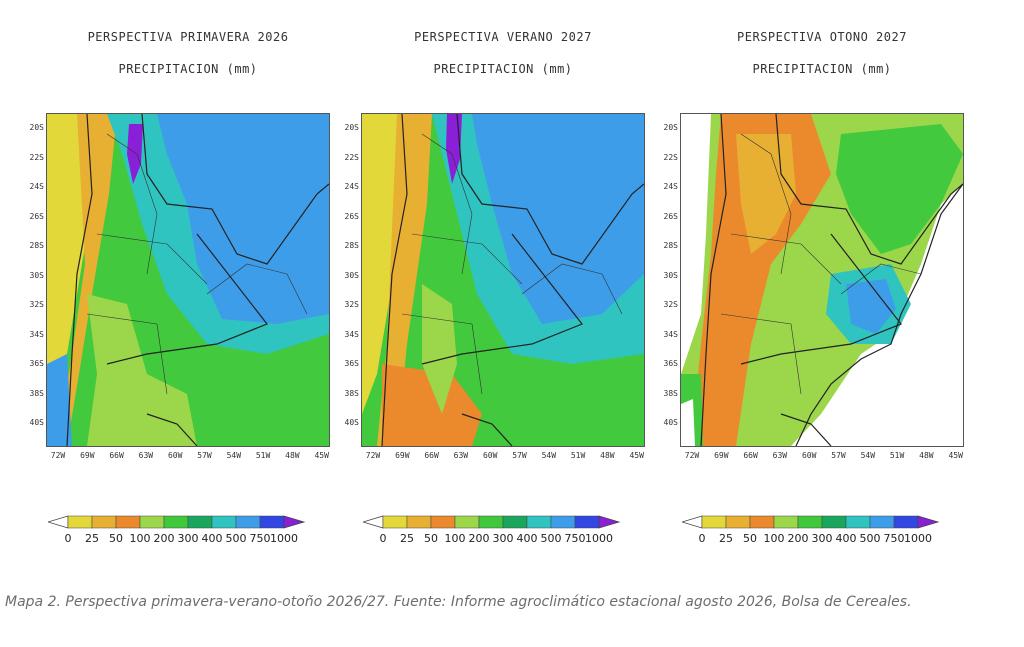 The width and height of the screenshot is (1024, 647). What do you see at coordinates (551, 538) in the screenshot?
I see `legend-tick-label: 500` at bounding box center [551, 538].